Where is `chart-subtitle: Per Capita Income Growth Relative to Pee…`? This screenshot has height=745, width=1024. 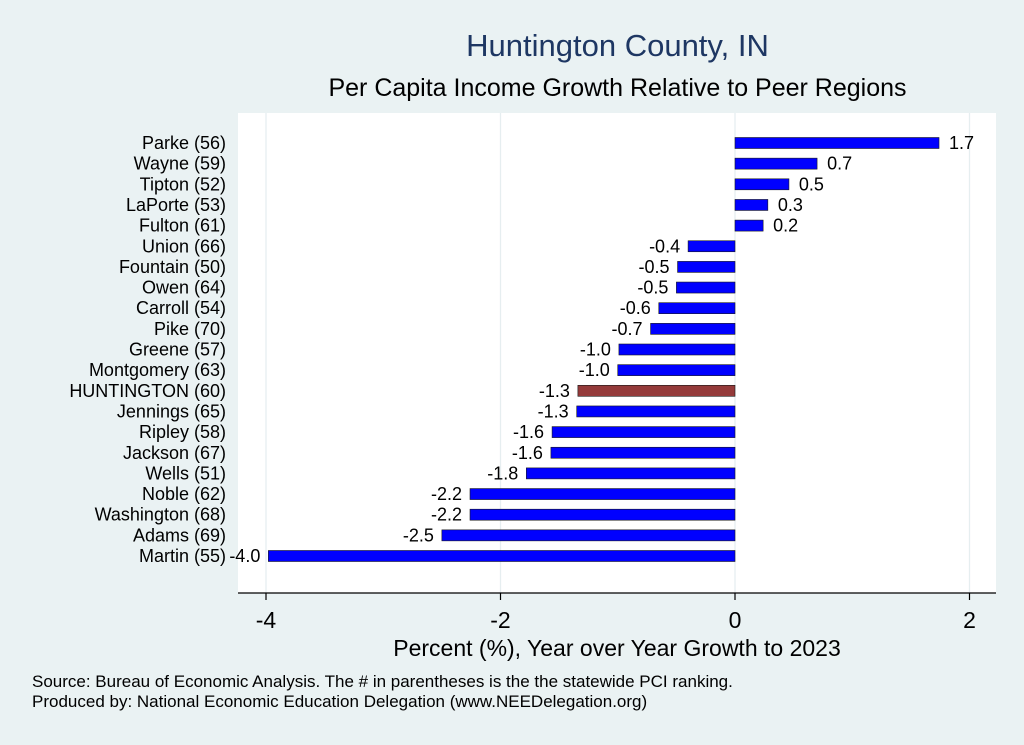 chart-subtitle: Per Capita Income Growth Relative to Pee… is located at coordinates (617, 88).